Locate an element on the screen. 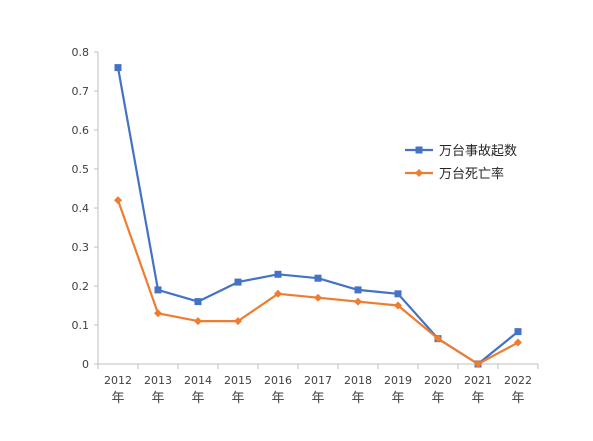  x-tick-label-year: 2013 is located at coordinates (158, 380).